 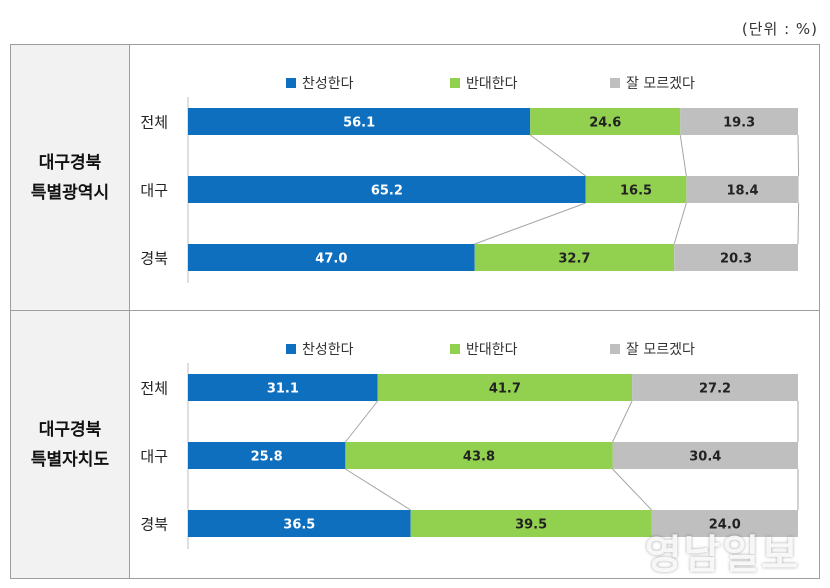 I want to click on data-label: 47.0, so click(x=331, y=259).